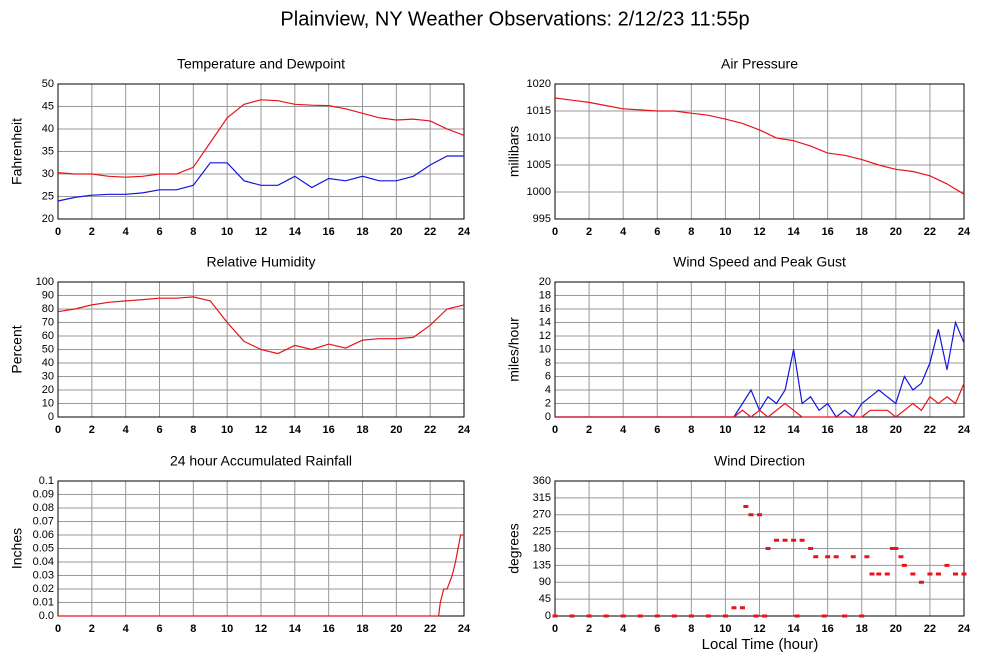 This screenshot has width=1000, height=665. I want to click on y-tick-label: 0.07, so click(43, 521).